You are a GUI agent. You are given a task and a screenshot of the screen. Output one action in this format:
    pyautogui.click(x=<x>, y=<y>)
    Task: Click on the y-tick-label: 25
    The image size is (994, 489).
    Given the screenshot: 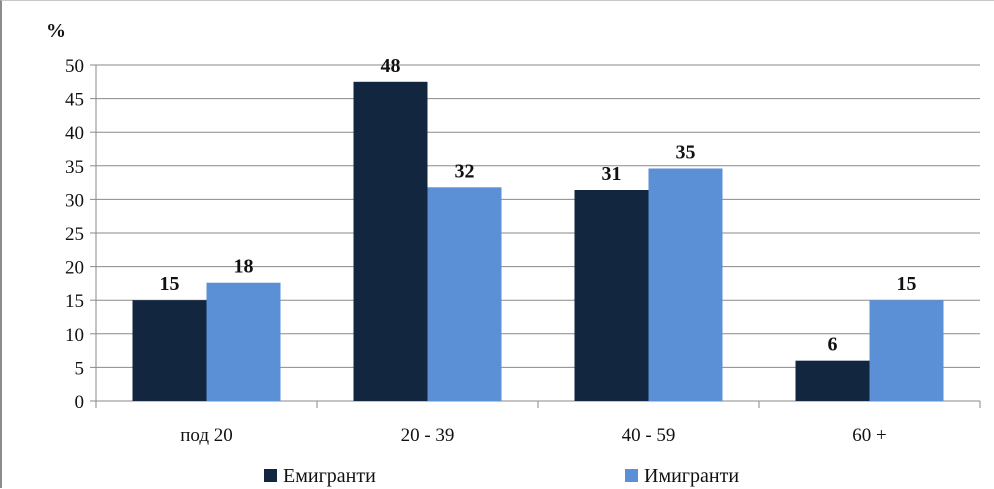 What is the action you would take?
    pyautogui.click(x=74, y=234)
    